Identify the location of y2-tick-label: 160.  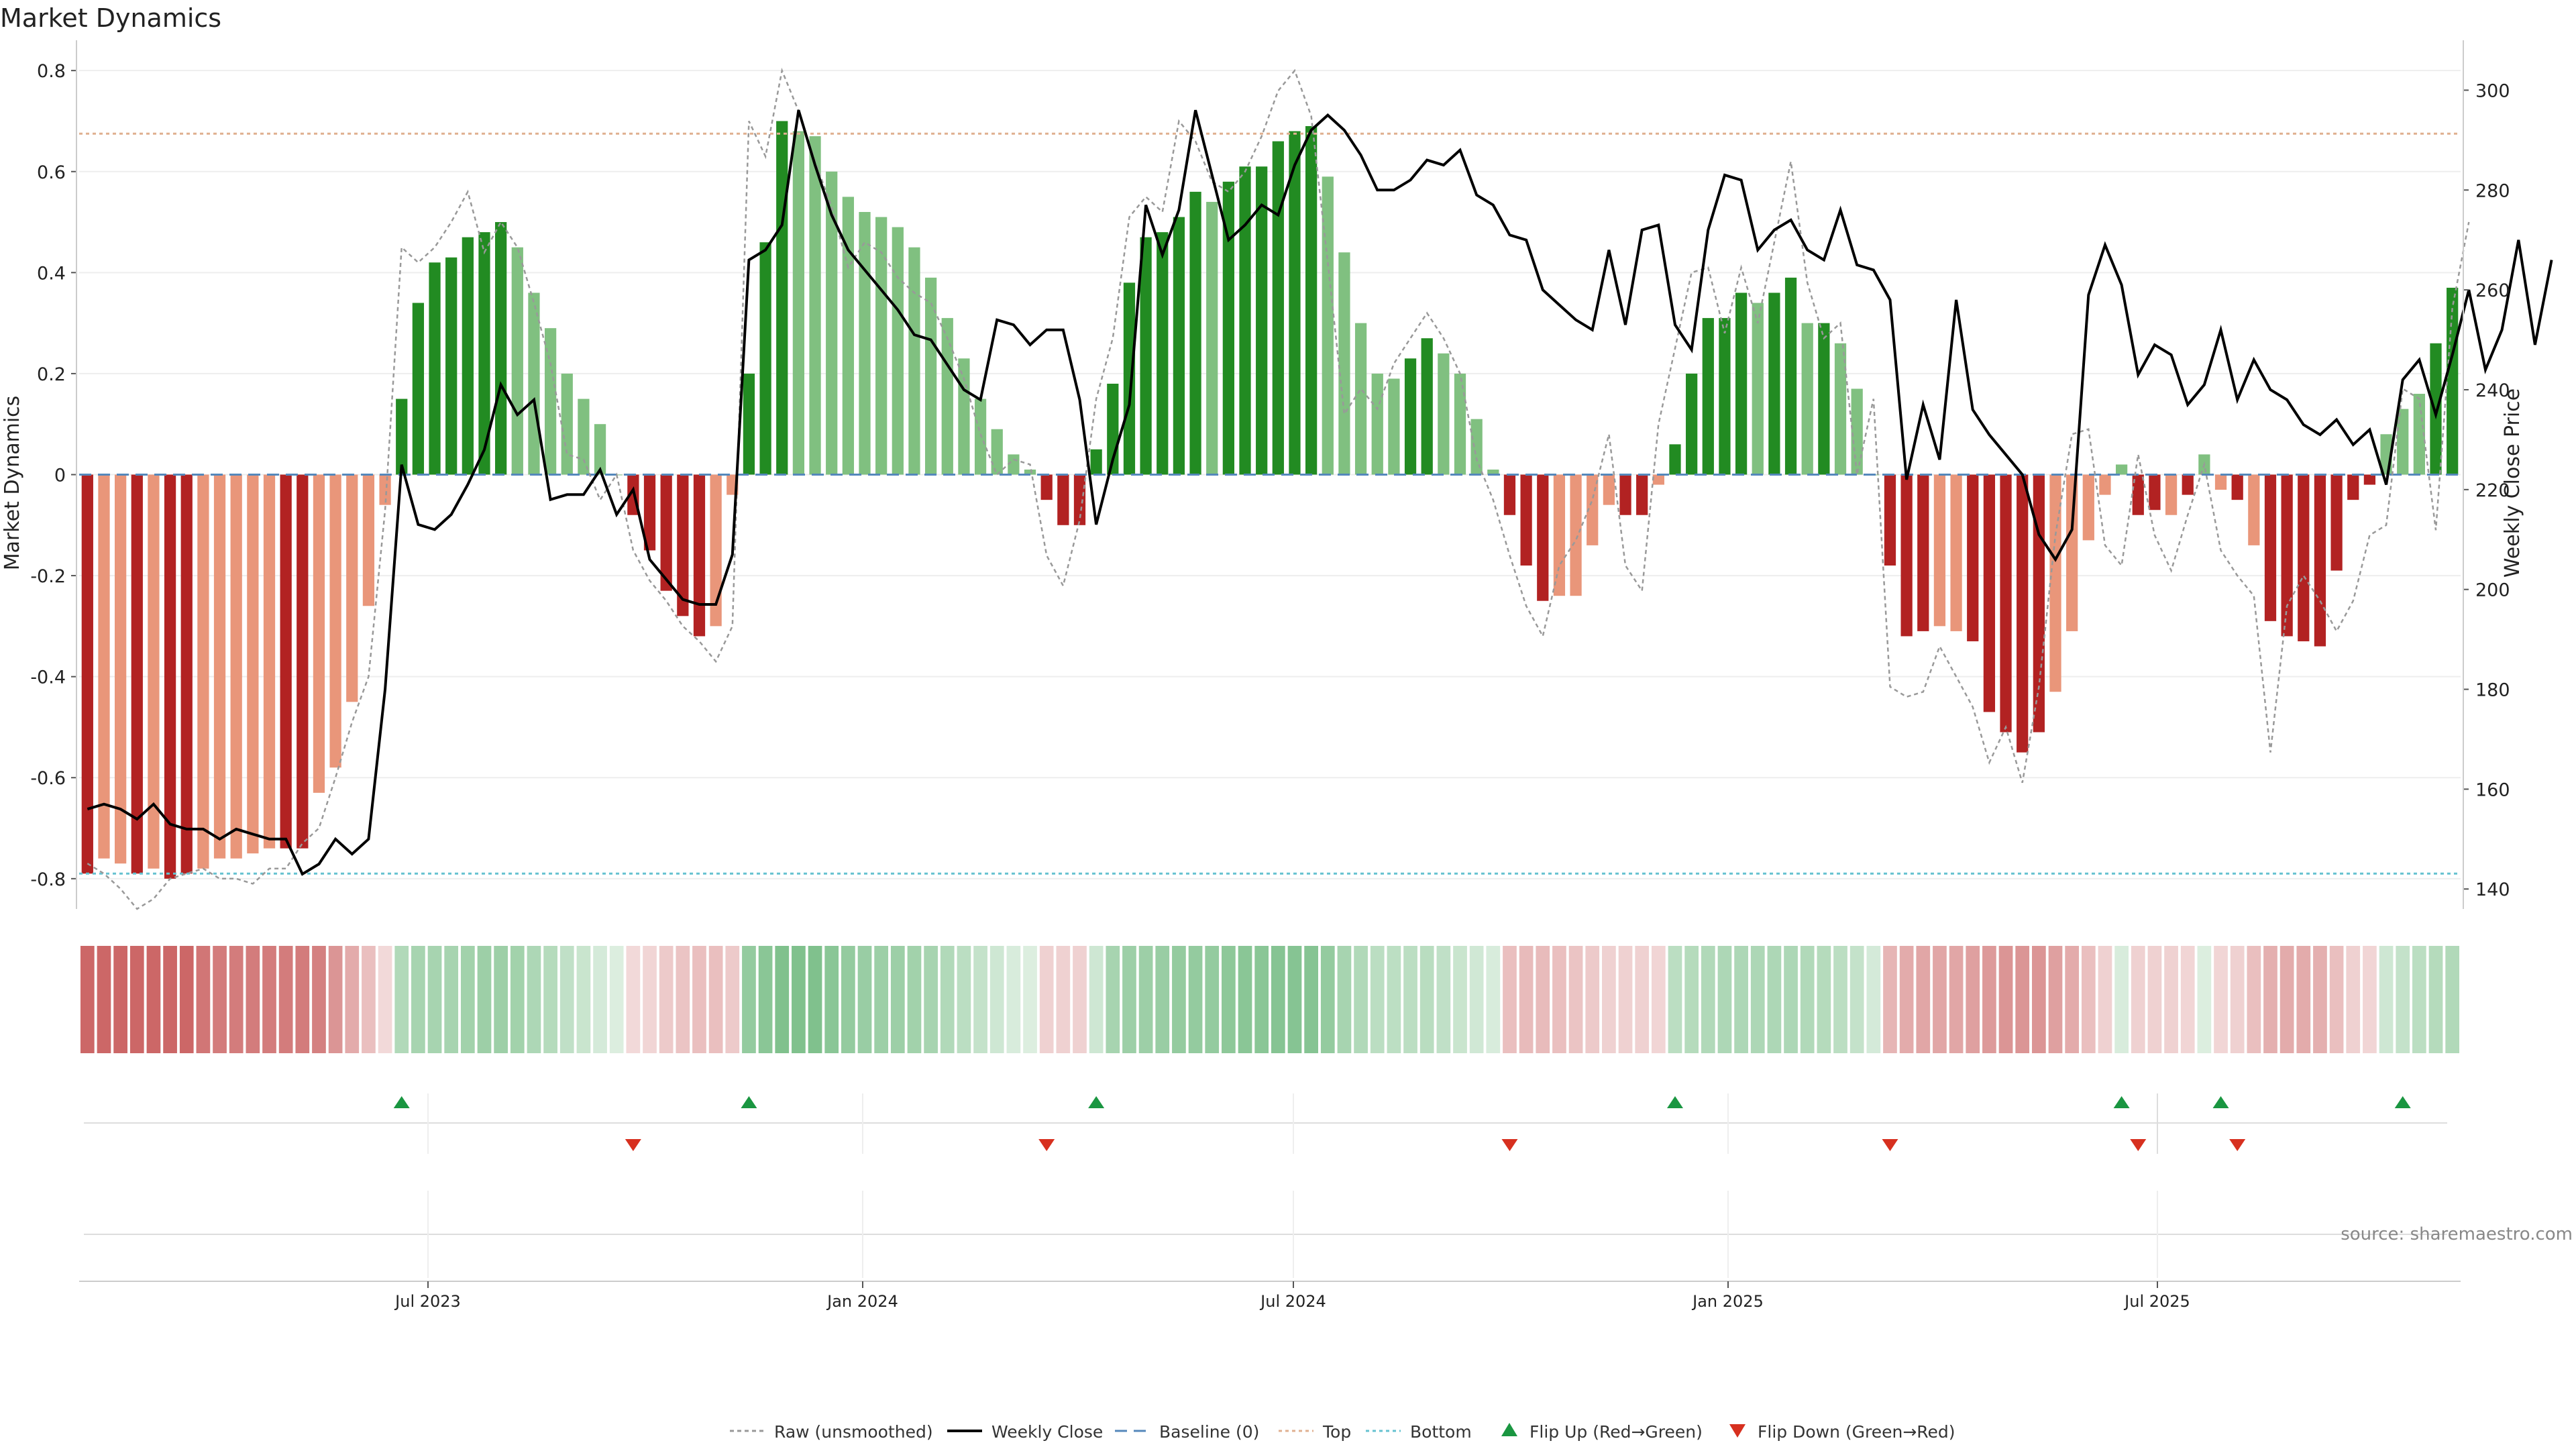
(2492, 790).